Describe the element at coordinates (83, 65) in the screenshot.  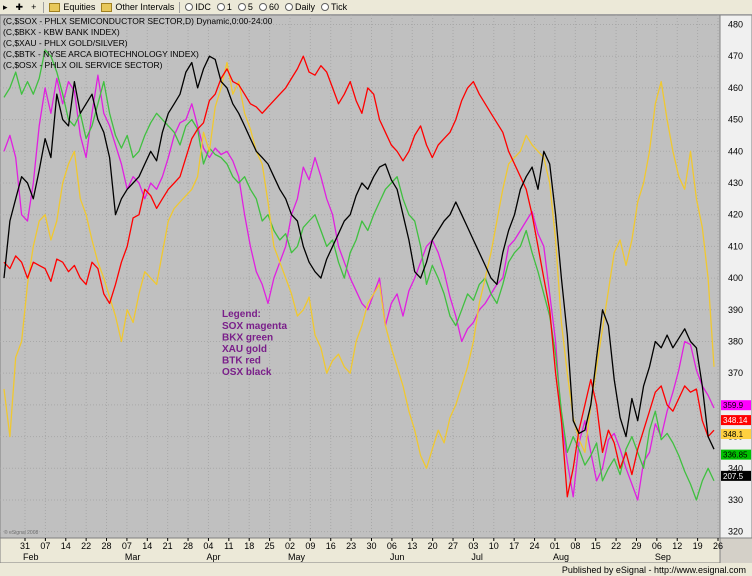
I see `series-header-line: (C,$OSX - PHLX OIL SERVICE SECTOR)` at that location.